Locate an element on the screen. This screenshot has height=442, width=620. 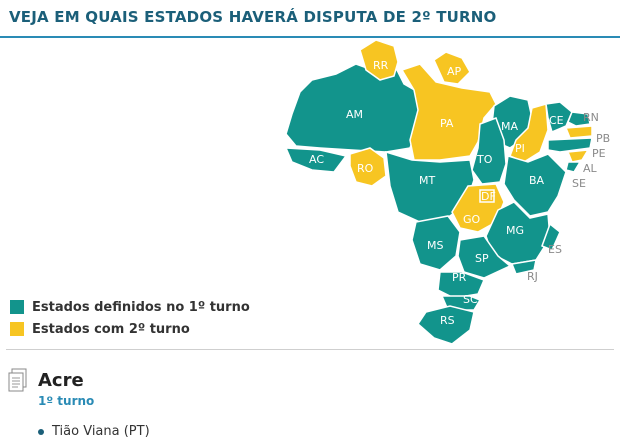
label-ms: MS is located at coordinates (435, 245).